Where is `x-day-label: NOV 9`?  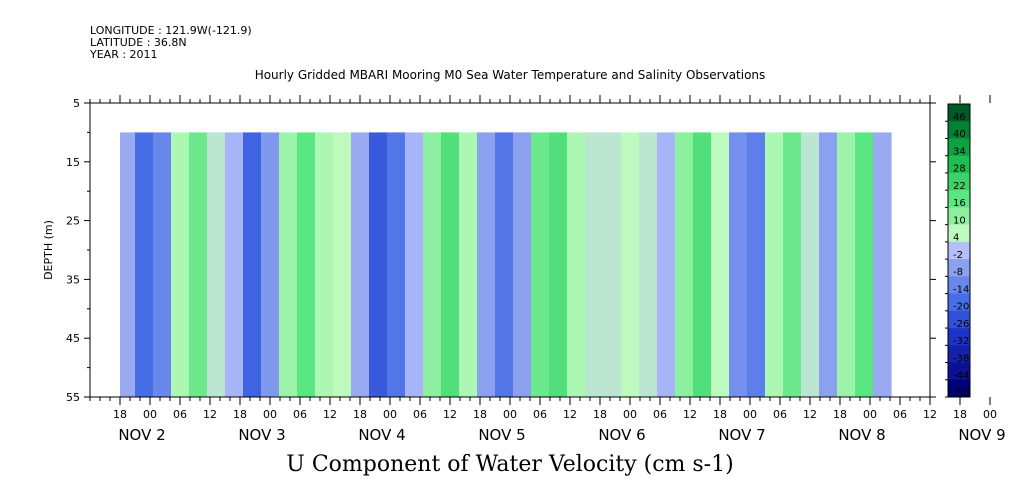 x-day-label: NOV 9 is located at coordinates (981, 435).